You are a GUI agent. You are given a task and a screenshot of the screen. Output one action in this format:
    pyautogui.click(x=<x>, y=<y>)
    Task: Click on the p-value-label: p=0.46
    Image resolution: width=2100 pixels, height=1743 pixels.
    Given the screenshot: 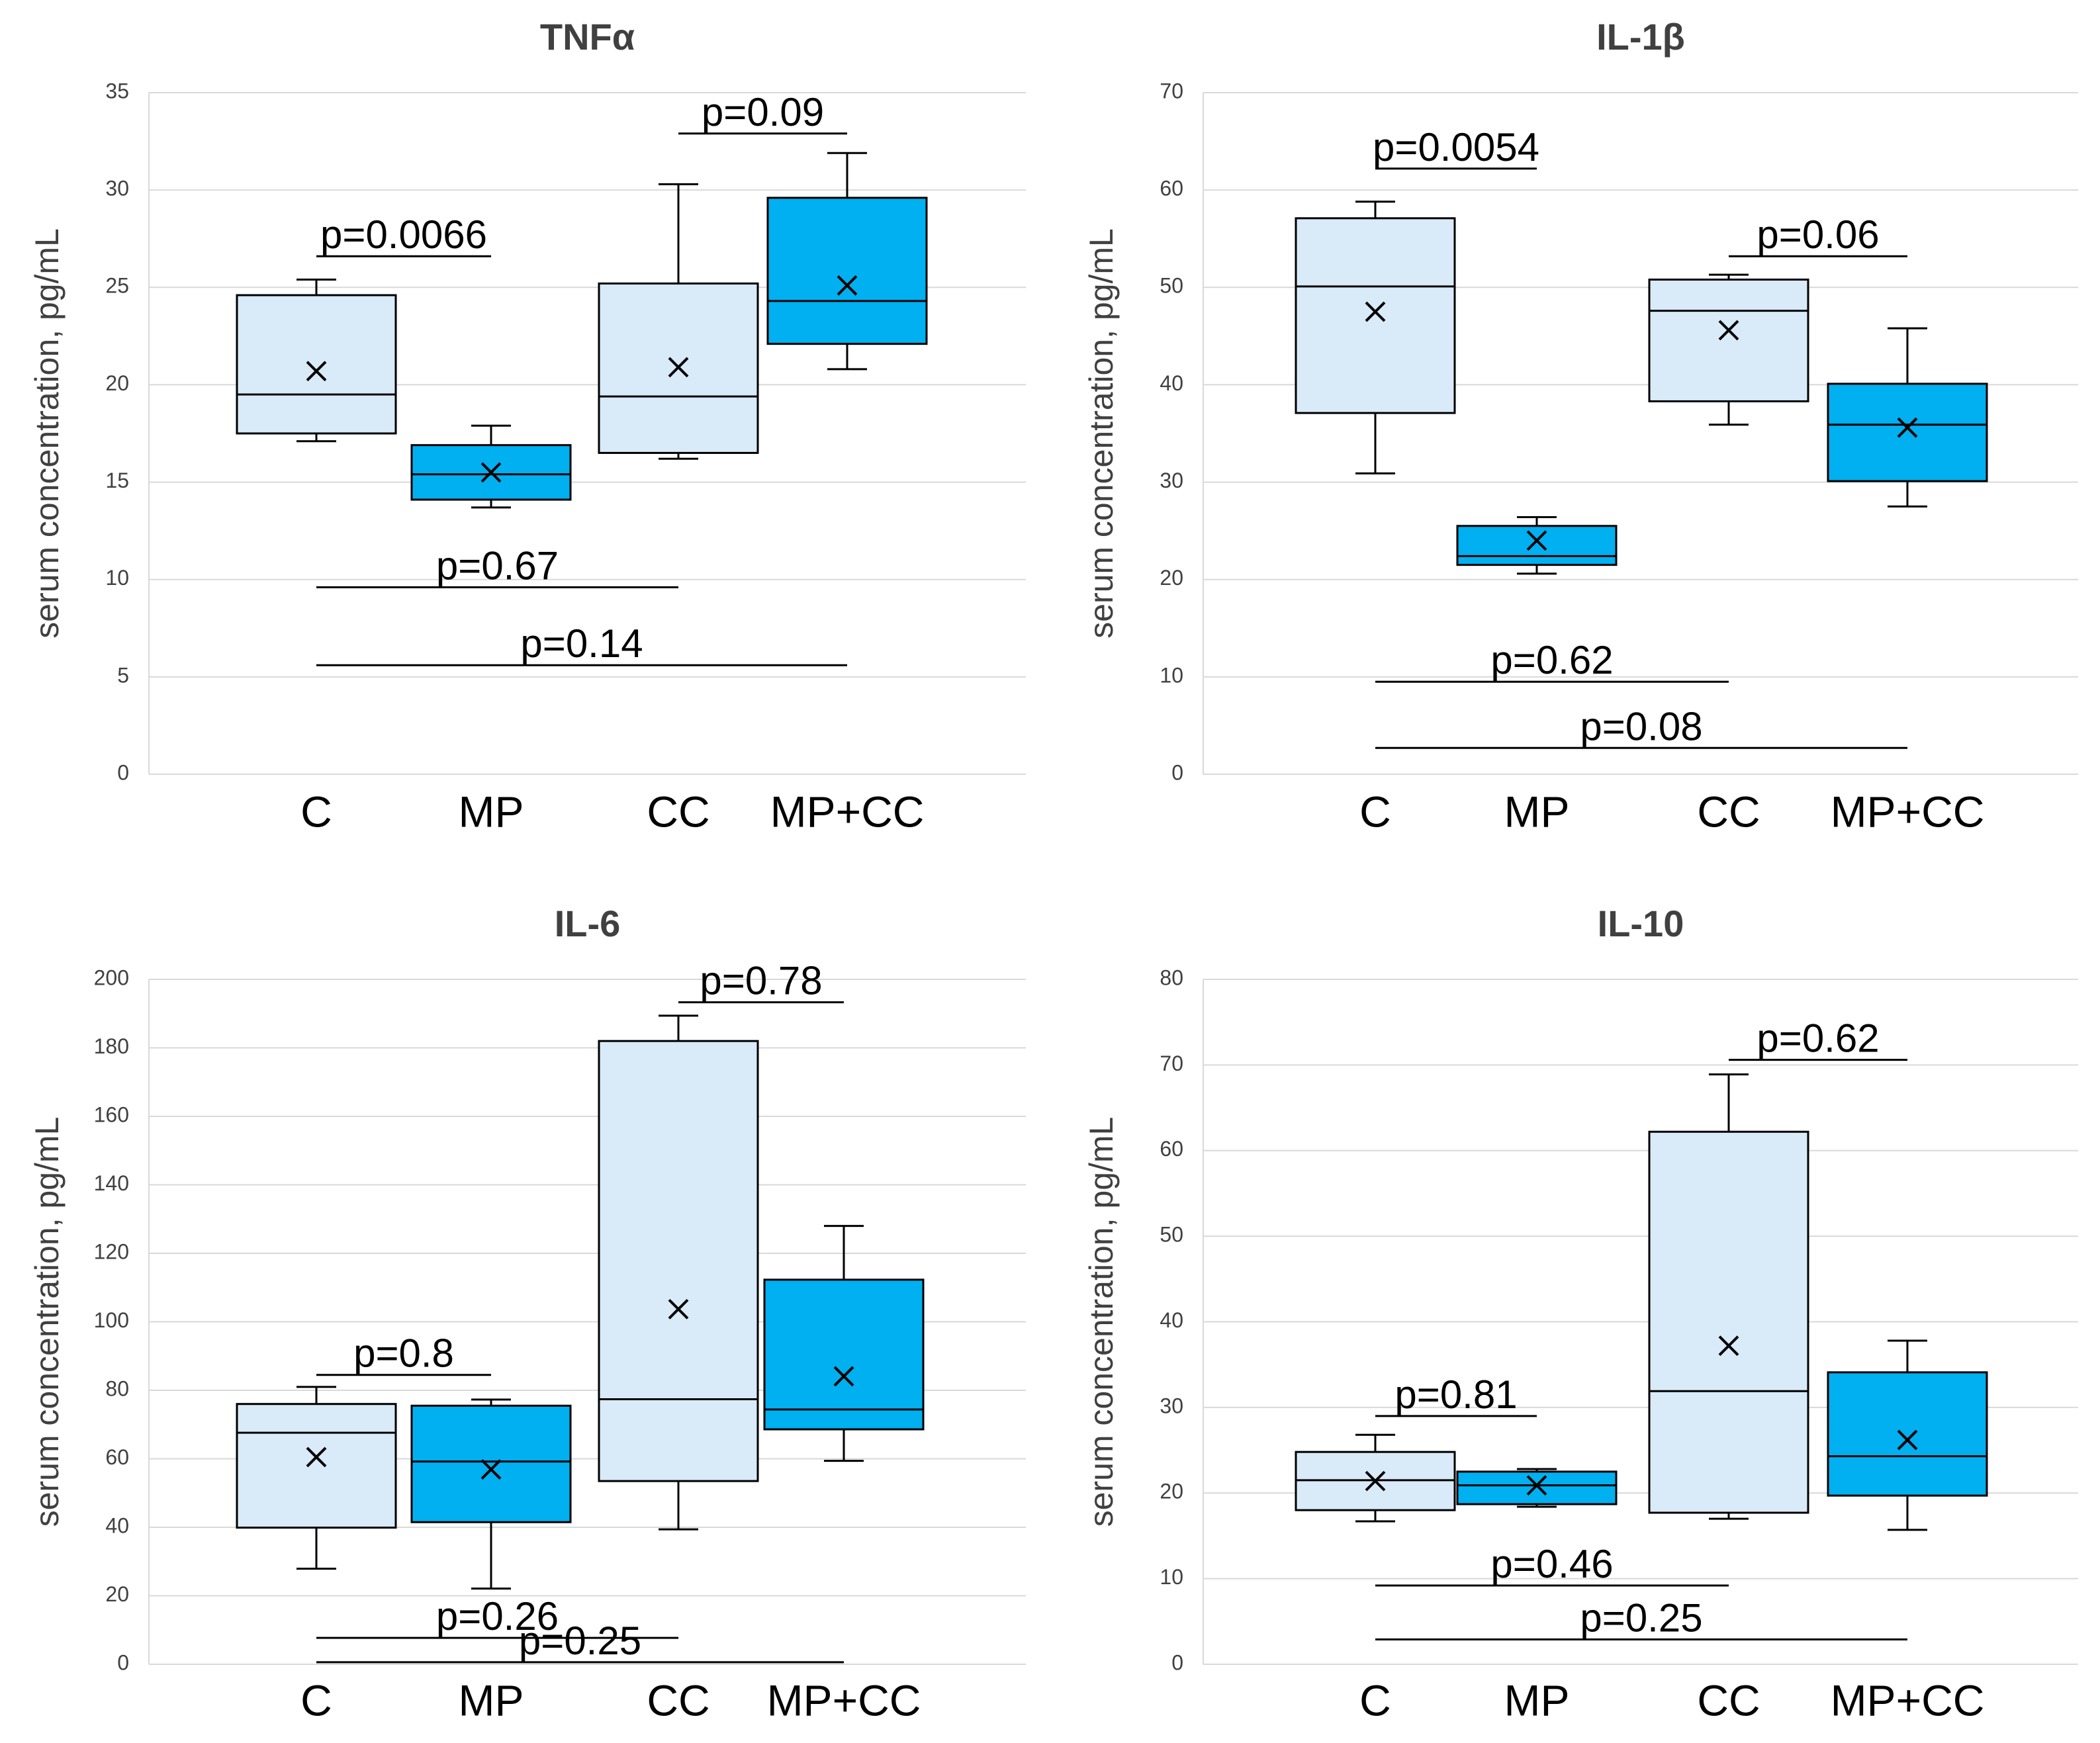 What is the action you would take?
    pyautogui.click(x=1551, y=1564)
    